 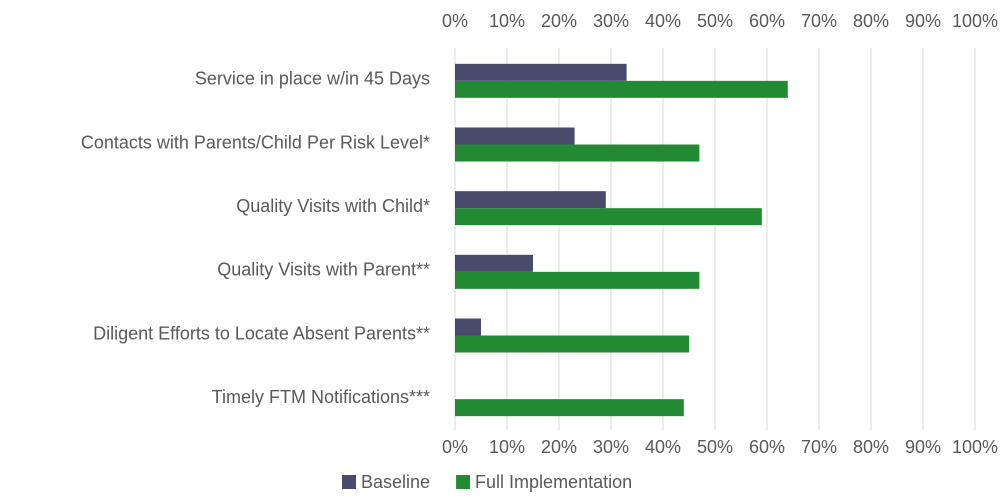 I want to click on legend-label: Baseline, so click(x=395, y=482).